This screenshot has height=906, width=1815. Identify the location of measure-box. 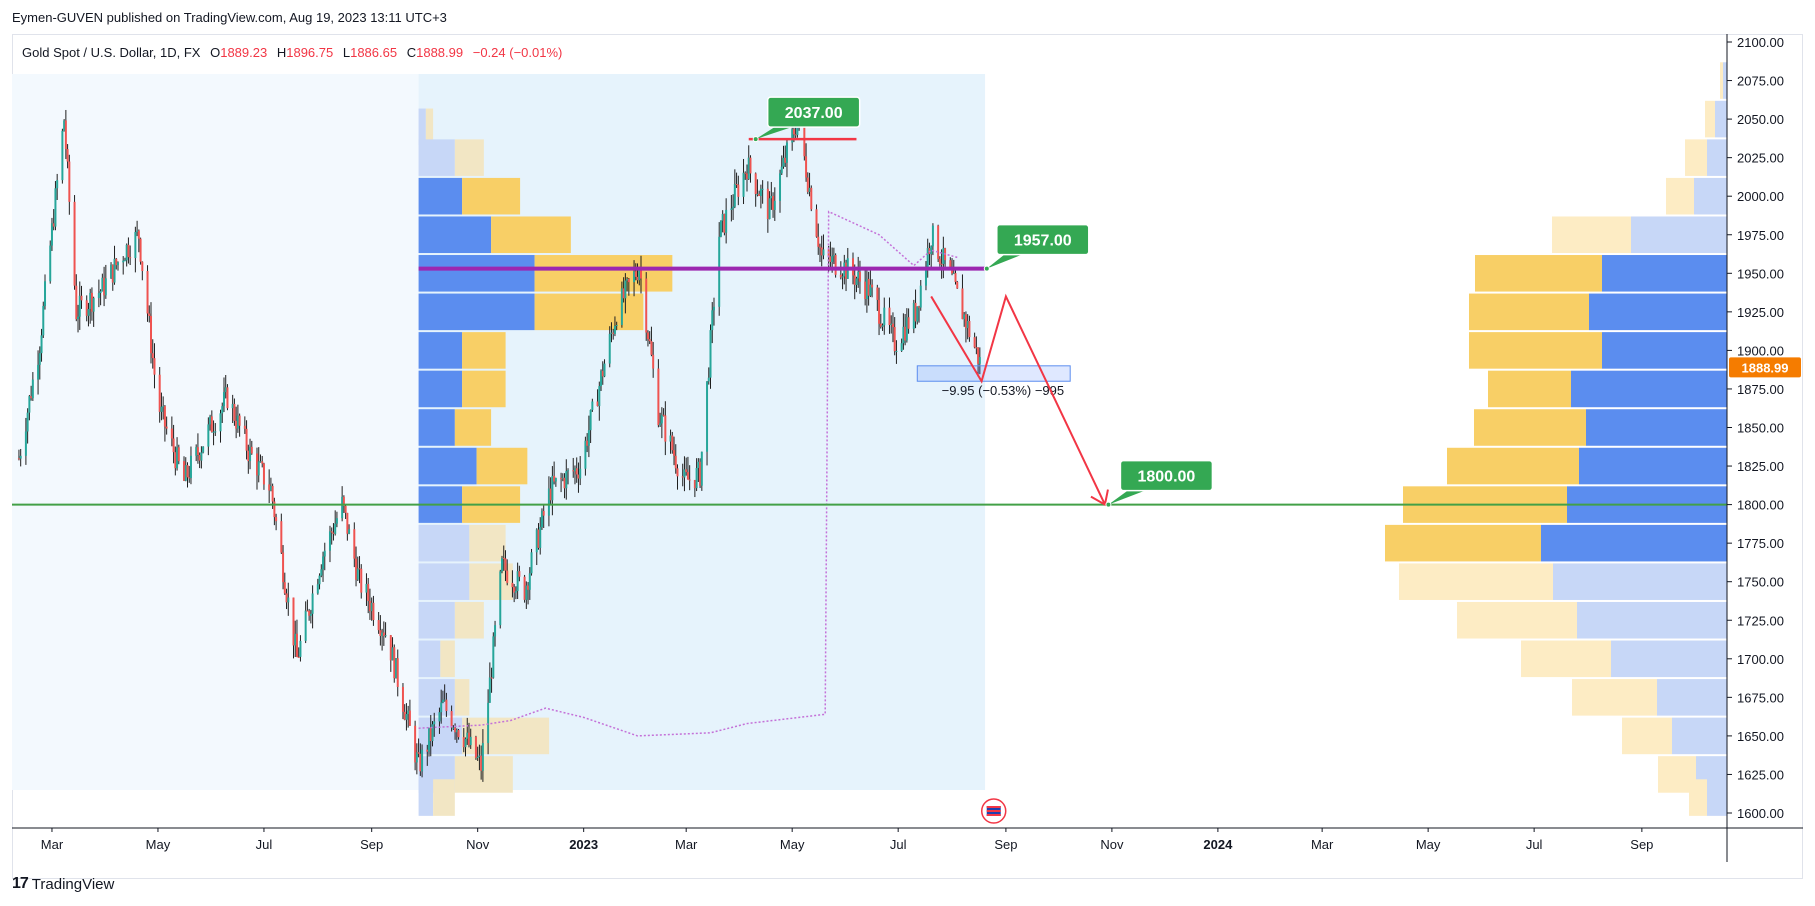
(993, 373).